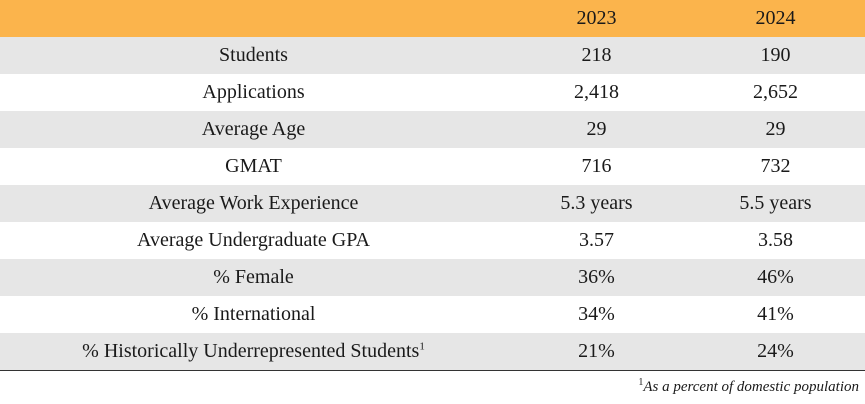  I want to click on table-row: % Female 36% 46%, so click(432, 277).